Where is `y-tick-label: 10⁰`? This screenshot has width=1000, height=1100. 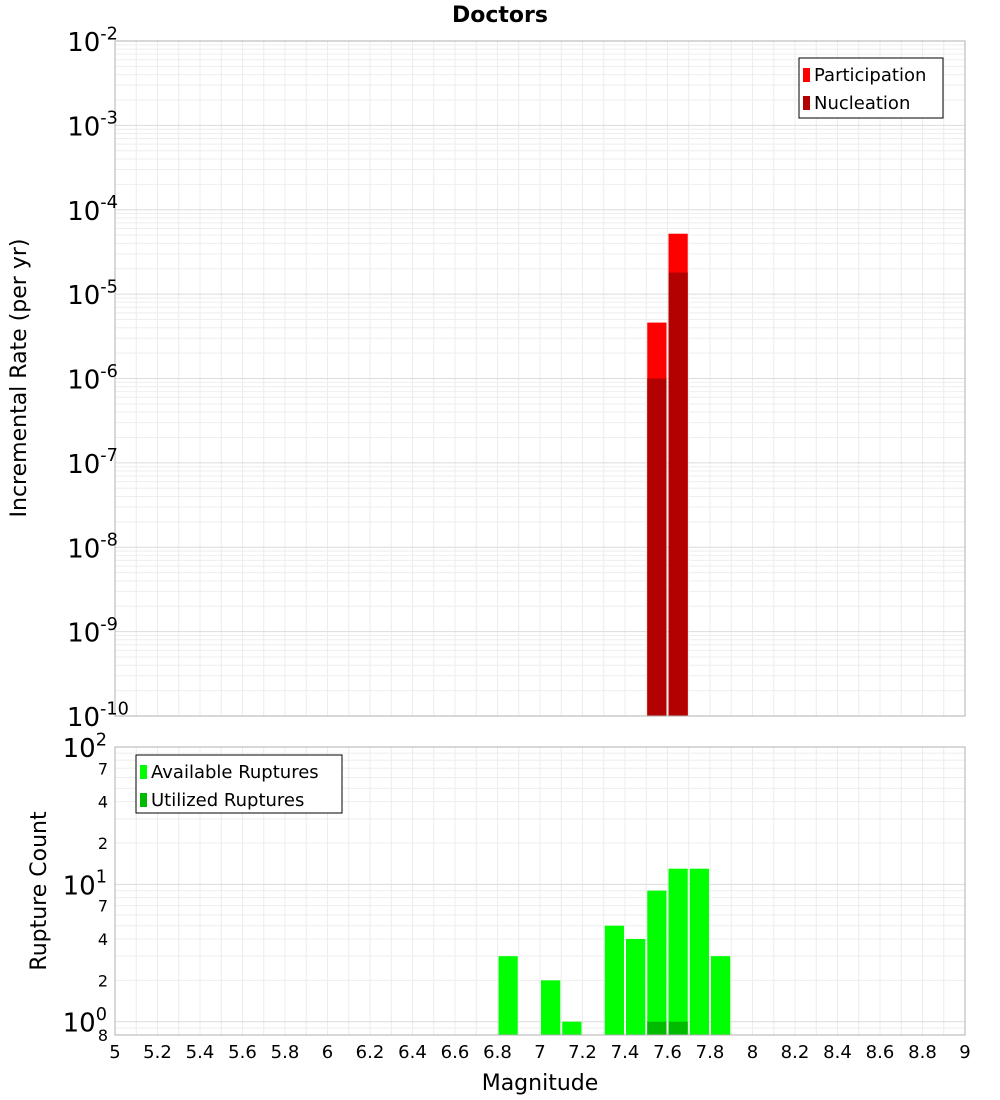 y-tick-label: 10⁰ is located at coordinates (85, 1022).